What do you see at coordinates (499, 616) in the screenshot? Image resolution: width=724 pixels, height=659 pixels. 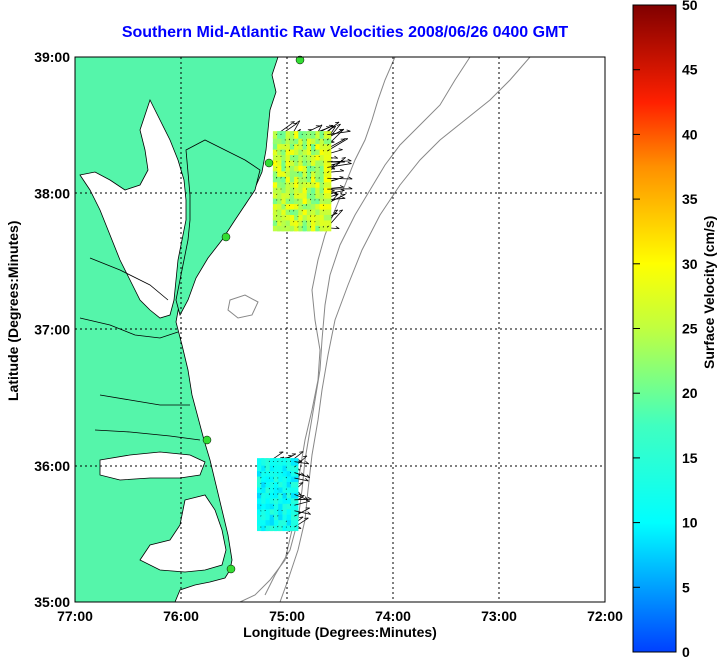 I see `x-tick-label: 73:00` at bounding box center [499, 616].